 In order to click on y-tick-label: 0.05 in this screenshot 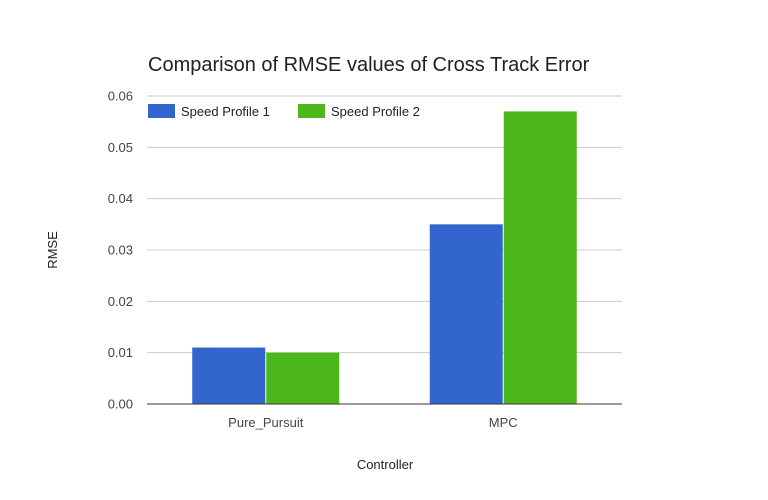, I will do `click(120, 147)`.